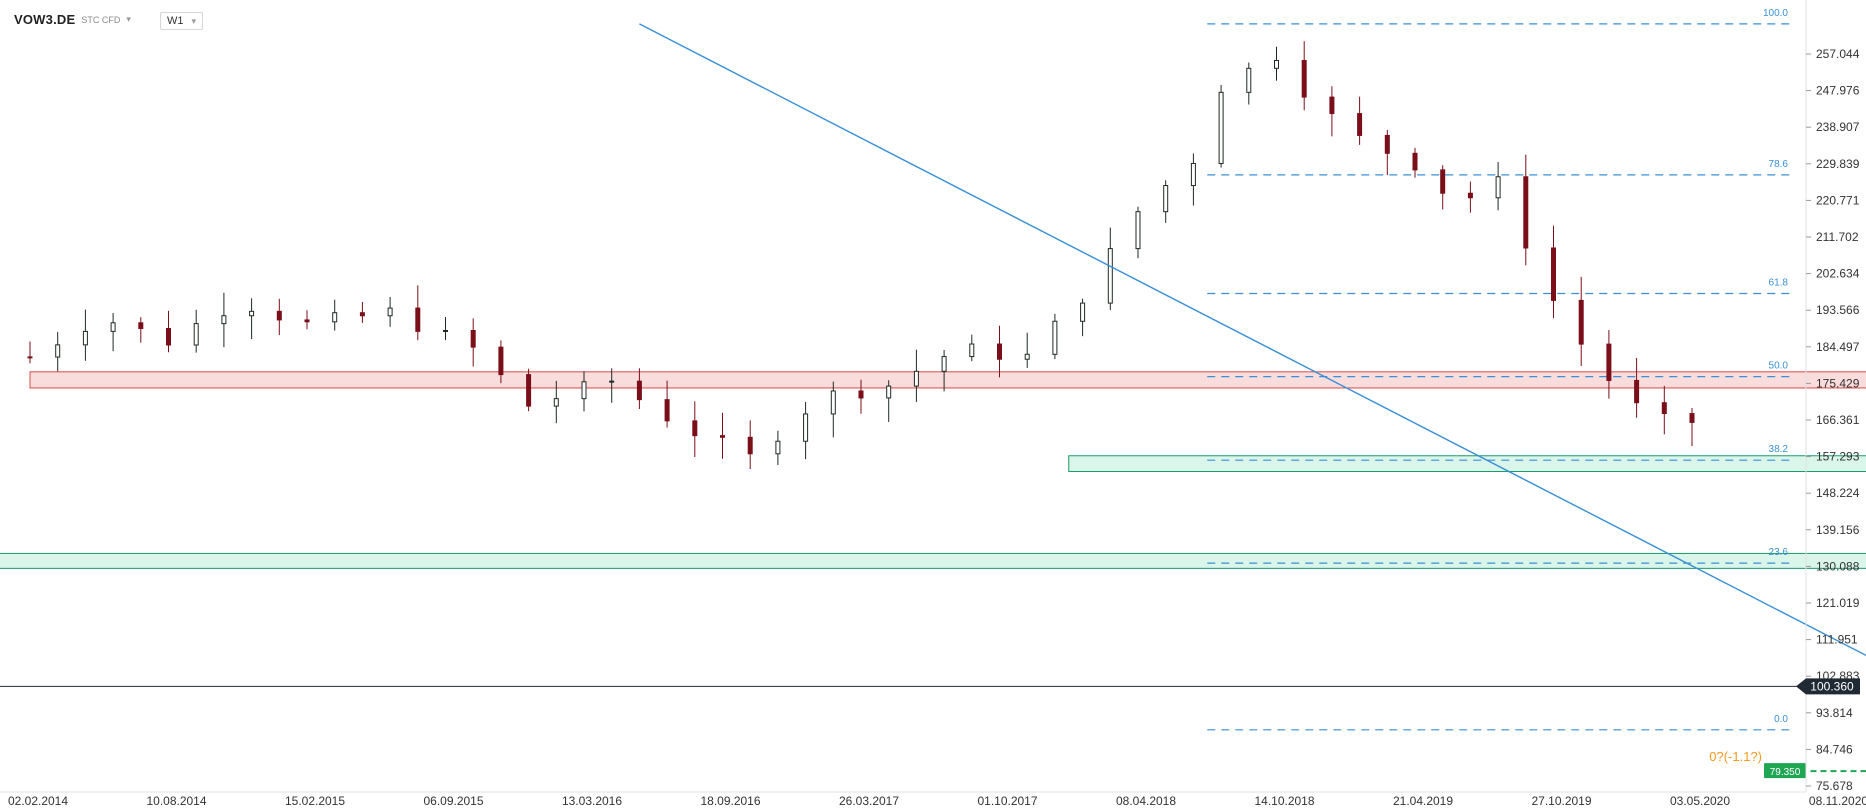 This screenshot has width=1866, height=812. Describe the element at coordinates (45, 19) in the screenshot. I see `symbol-label: VOW3.DE` at that location.